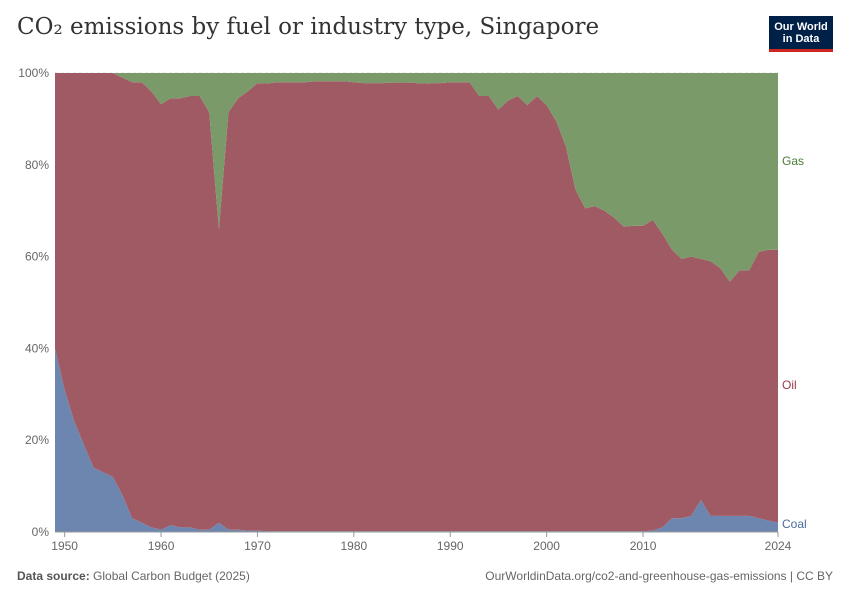  Describe the element at coordinates (41, 532) in the screenshot. I see `y-tick-label: 0%` at that location.